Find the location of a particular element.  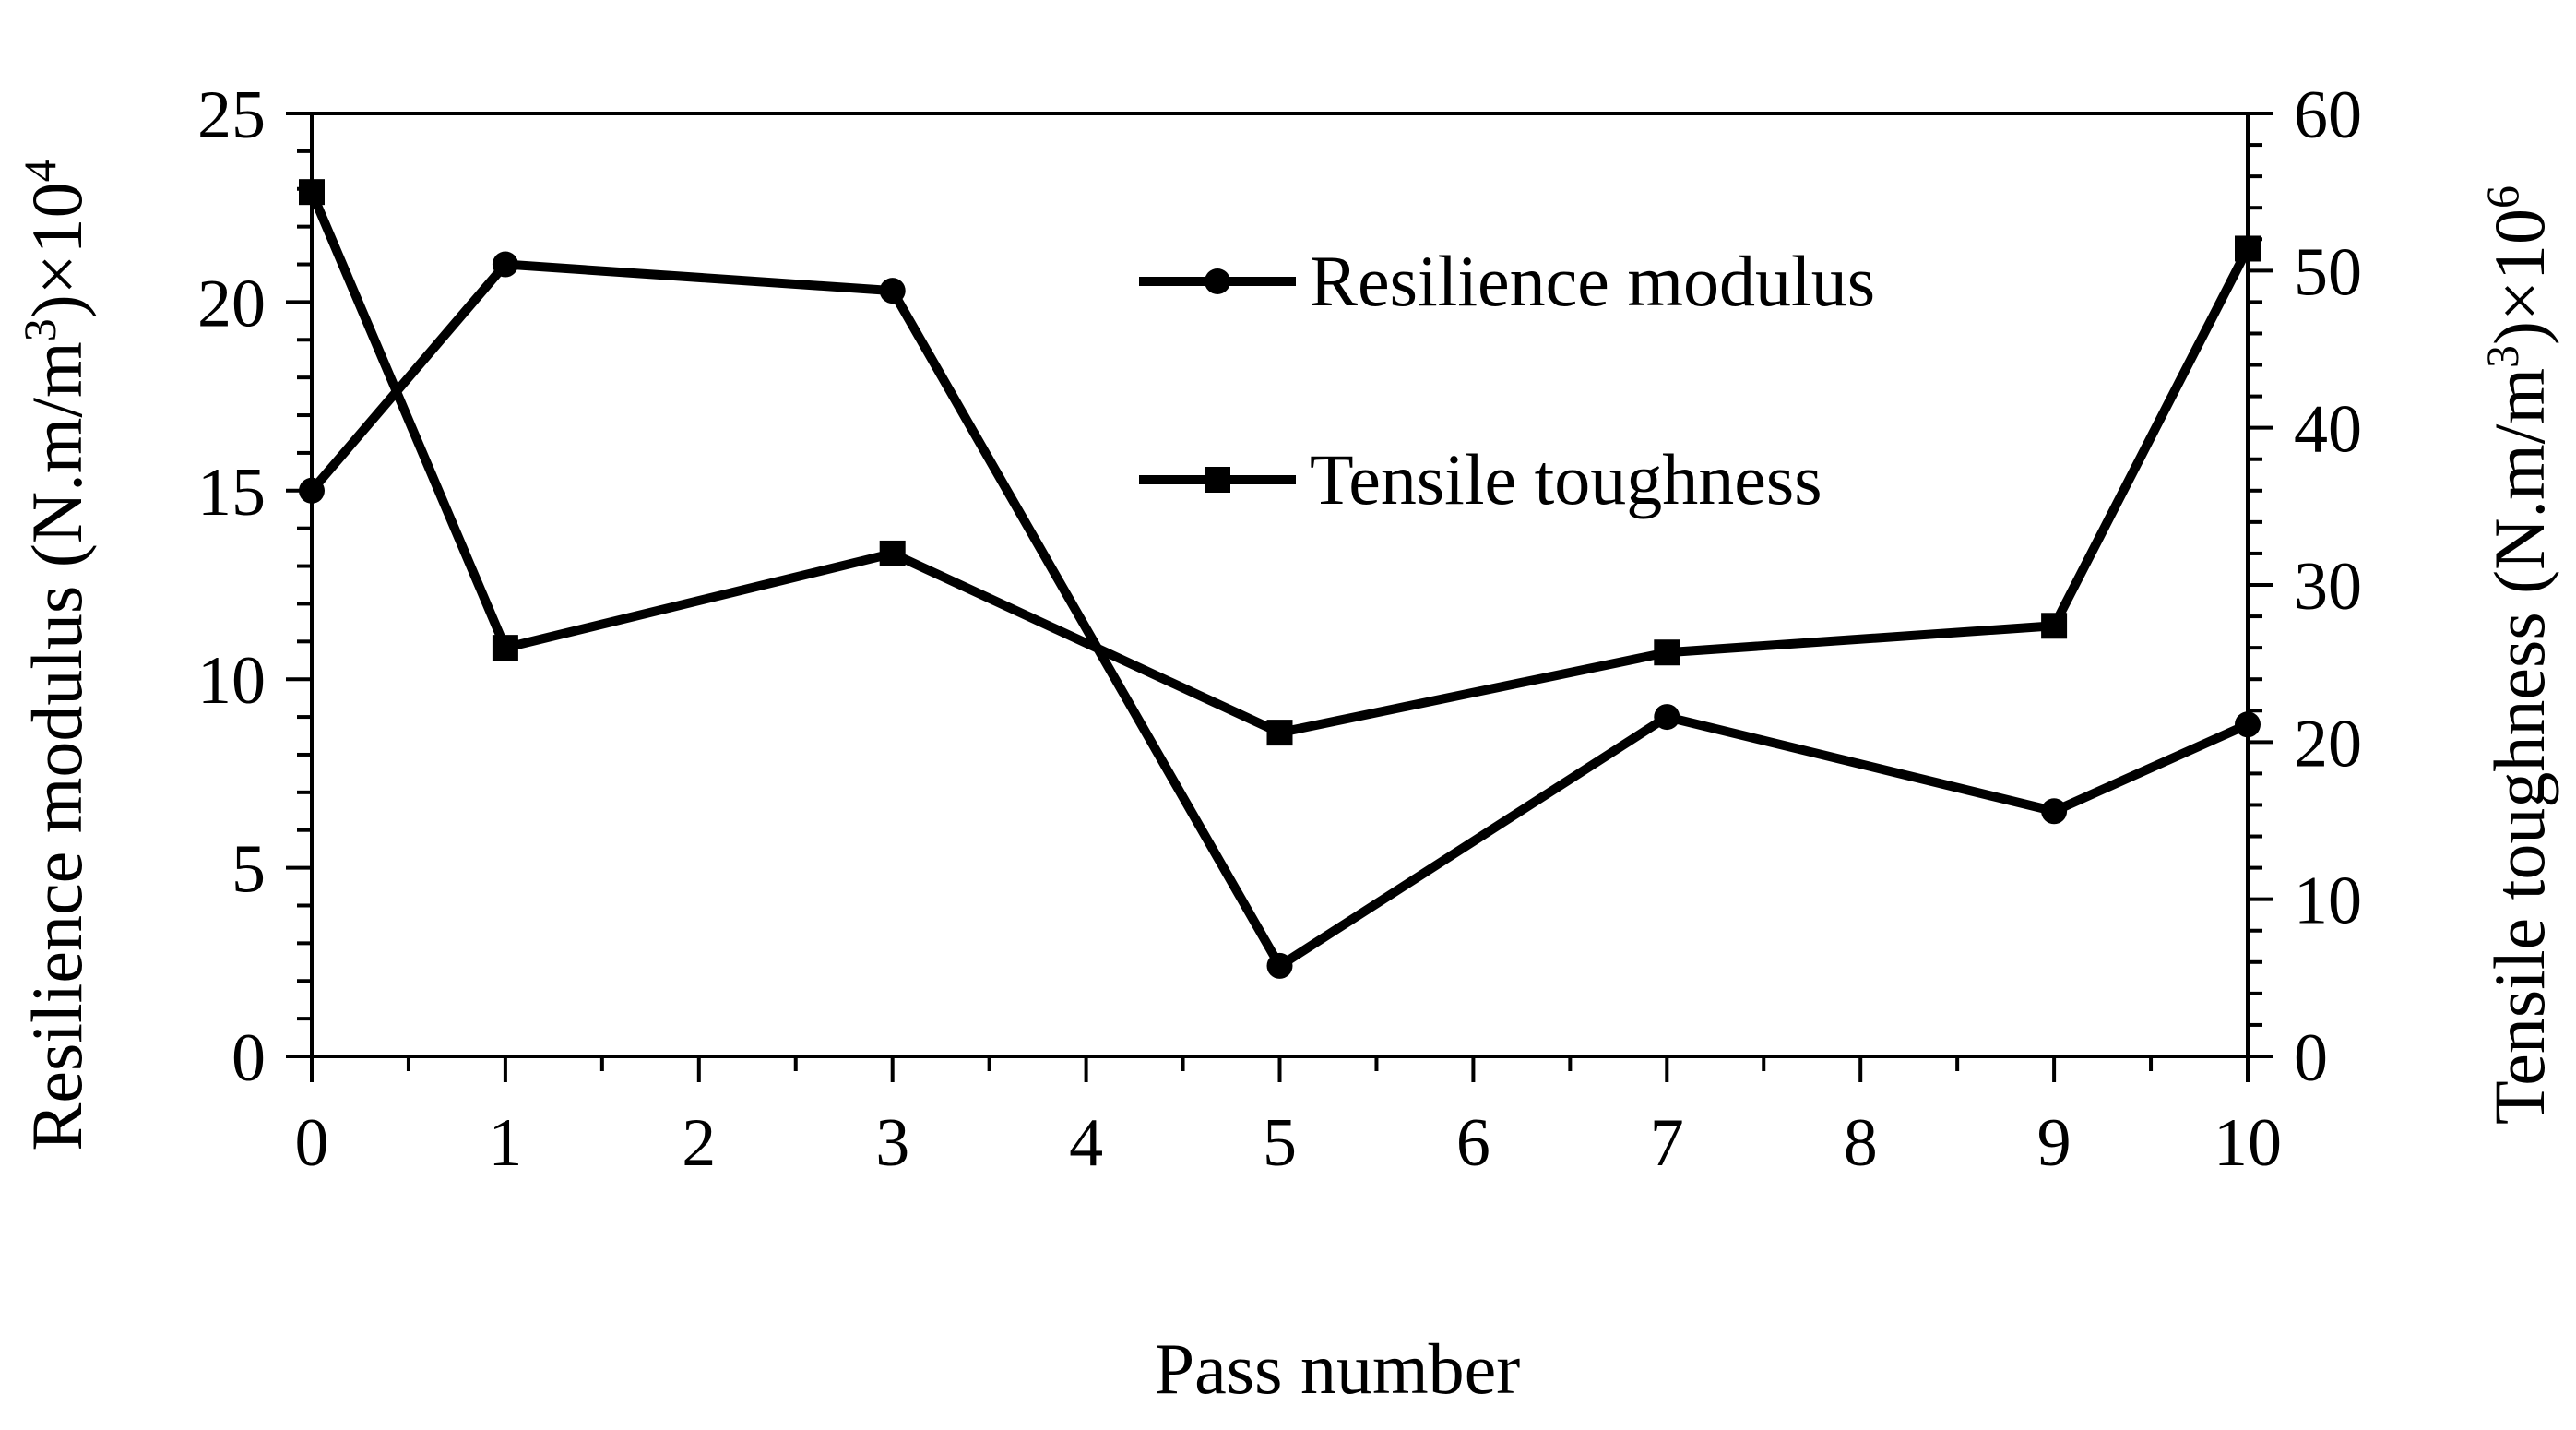

left-y-axis-title: Resilience modulus (N.m/m3)×104 is located at coordinates (55, 654).